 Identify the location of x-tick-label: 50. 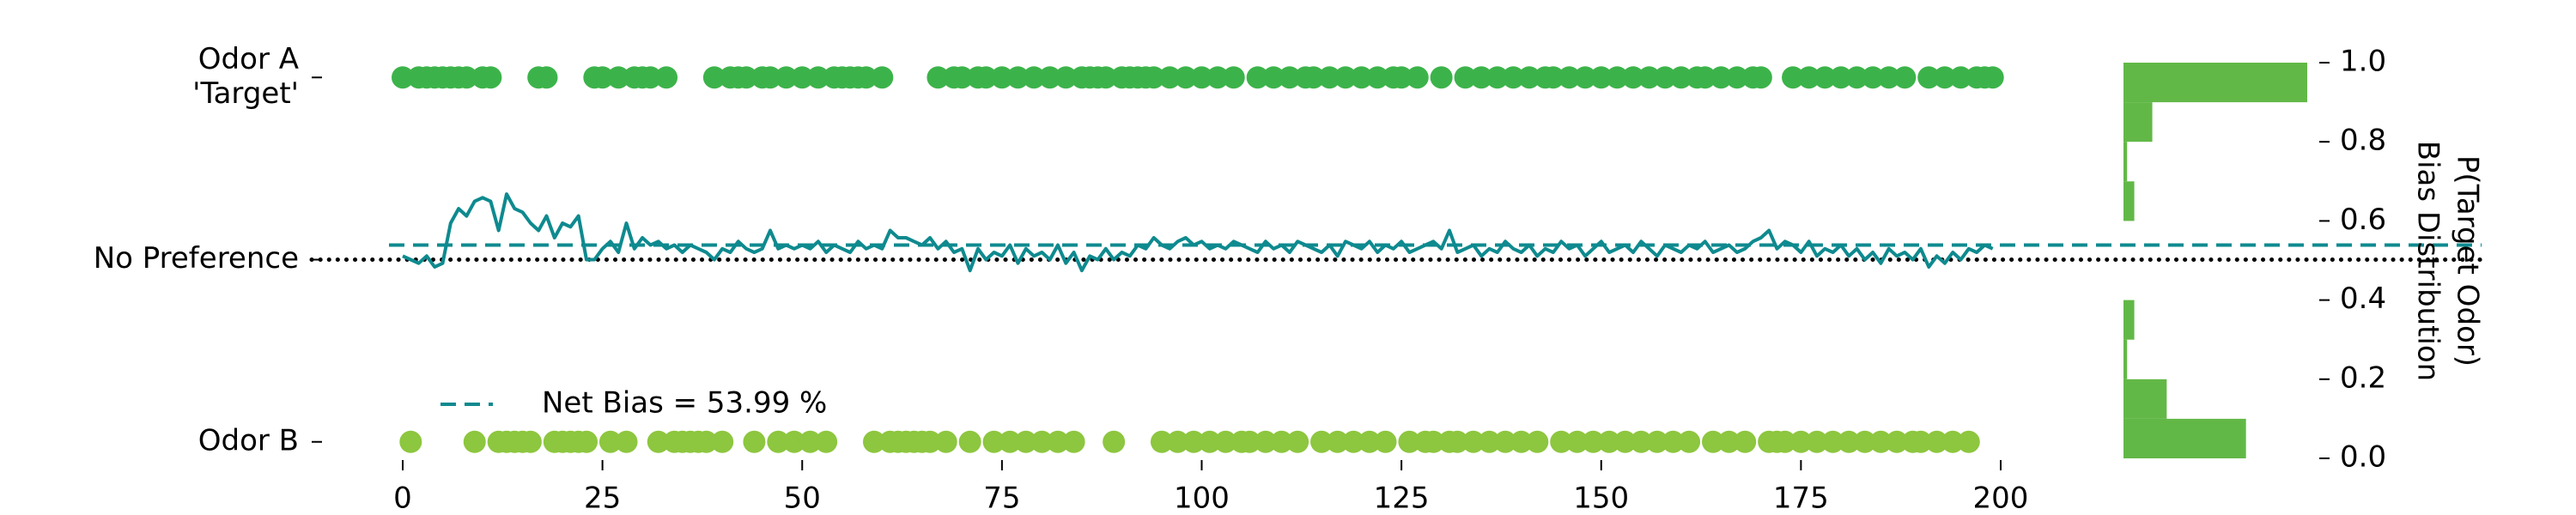
(802, 498).